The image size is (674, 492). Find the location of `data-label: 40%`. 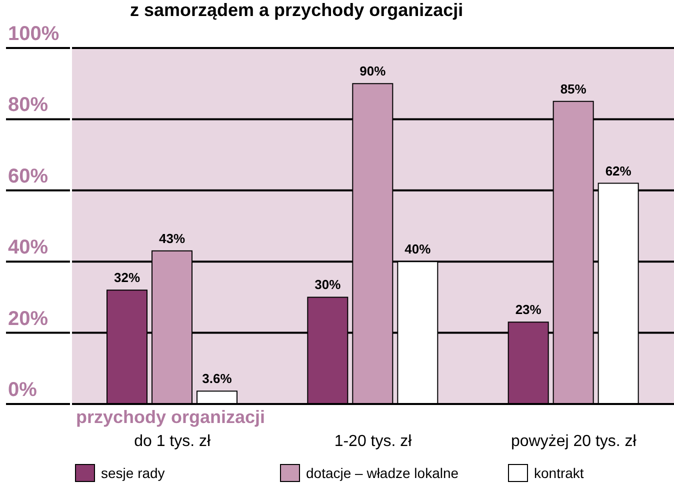

data-label: 40% is located at coordinates (418, 249).